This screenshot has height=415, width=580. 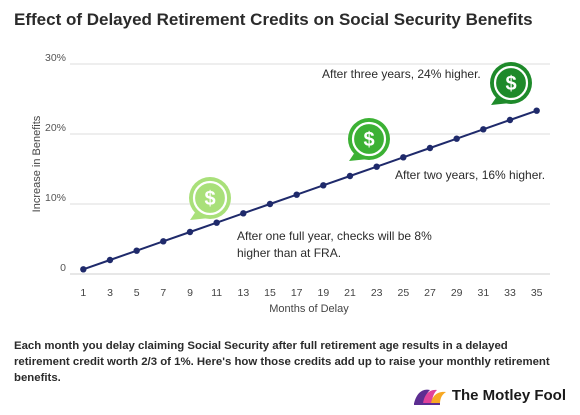 I want to click on x-tick-label: 17, so click(x=297, y=293).